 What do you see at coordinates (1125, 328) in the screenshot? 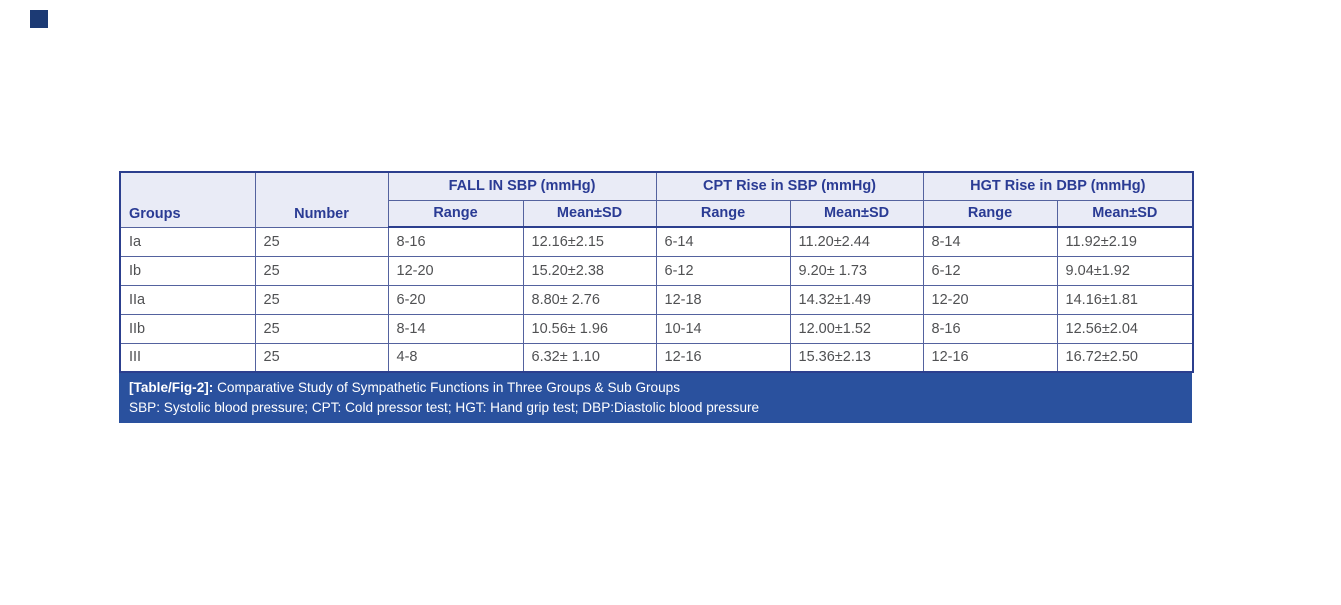
I see `cell-hgt-mean: 12.56±2.04` at bounding box center [1125, 328].